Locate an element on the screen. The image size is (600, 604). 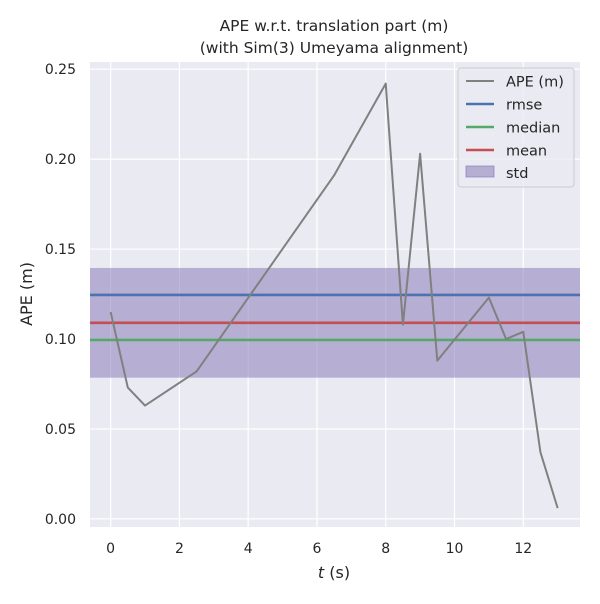
y-tick-label: 0.15 is located at coordinates (60, 250).